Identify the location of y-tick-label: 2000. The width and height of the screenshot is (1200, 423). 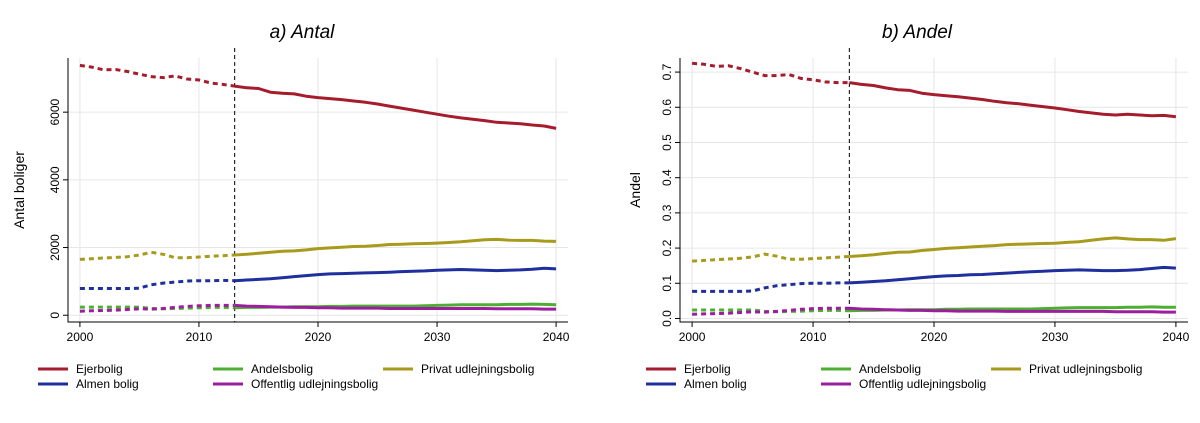
(55, 247).